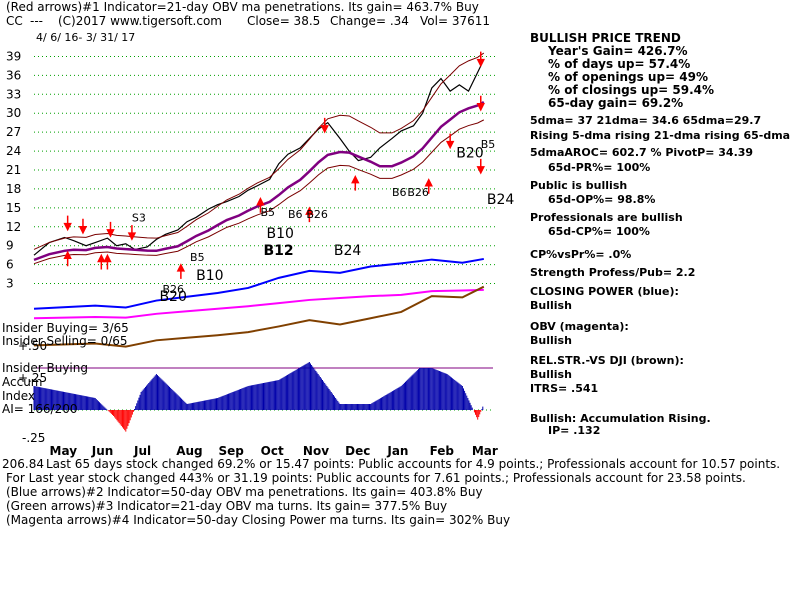 This screenshot has width=800, height=600. What do you see at coordinates (65, 341) in the screenshot?
I see `insider-selling: Insider Selling= 0/65` at bounding box center [65, 341].